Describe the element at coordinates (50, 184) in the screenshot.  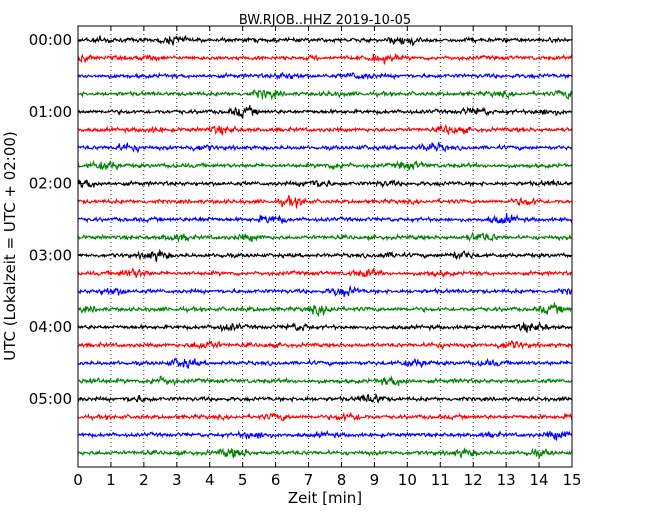
I see `y-tick-label: 02:00` at that location.